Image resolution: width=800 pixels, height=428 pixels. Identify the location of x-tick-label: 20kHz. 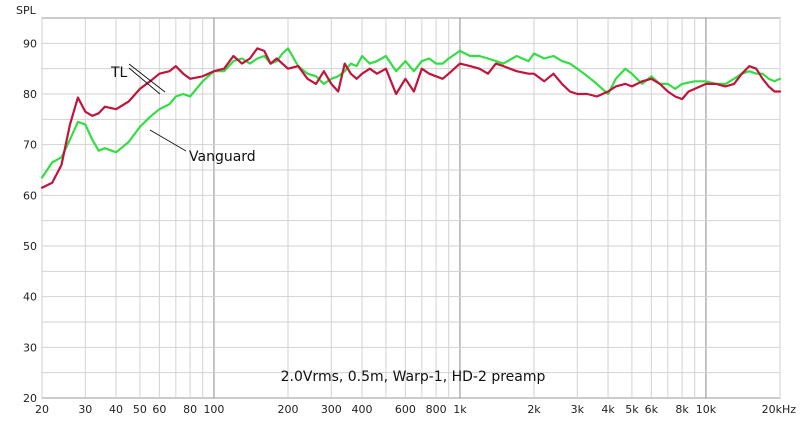
(779, 409).